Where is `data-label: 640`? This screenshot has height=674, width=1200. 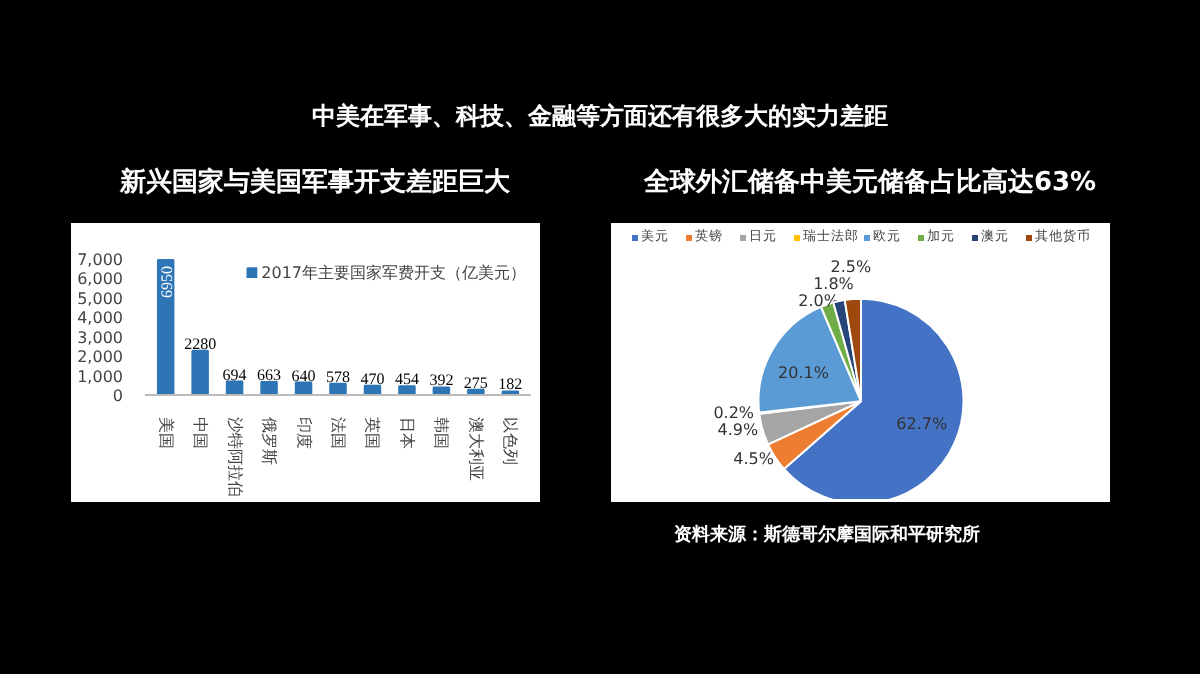
data-label: 640 is located at coordinates (303, 374).